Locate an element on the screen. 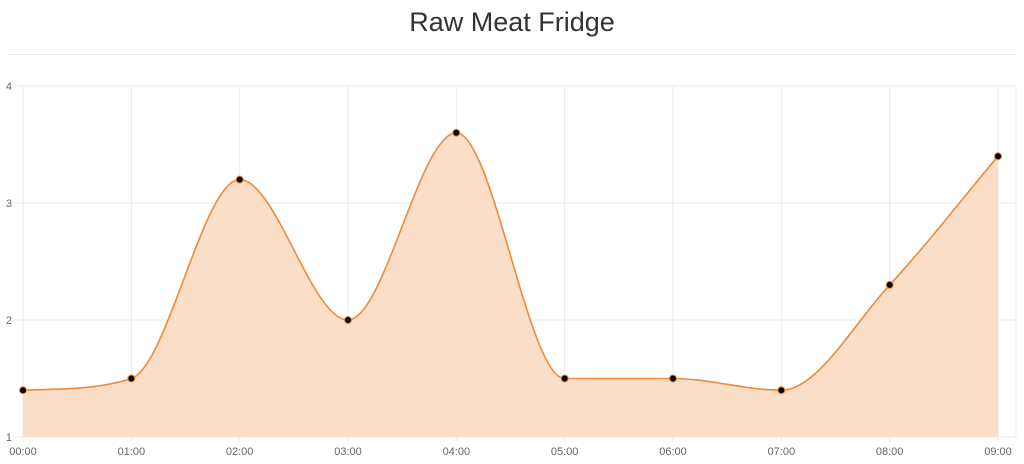 This screenshot has width=1024, height=464. x-tick-label: 03:00 is located at coordinates (348, 452).